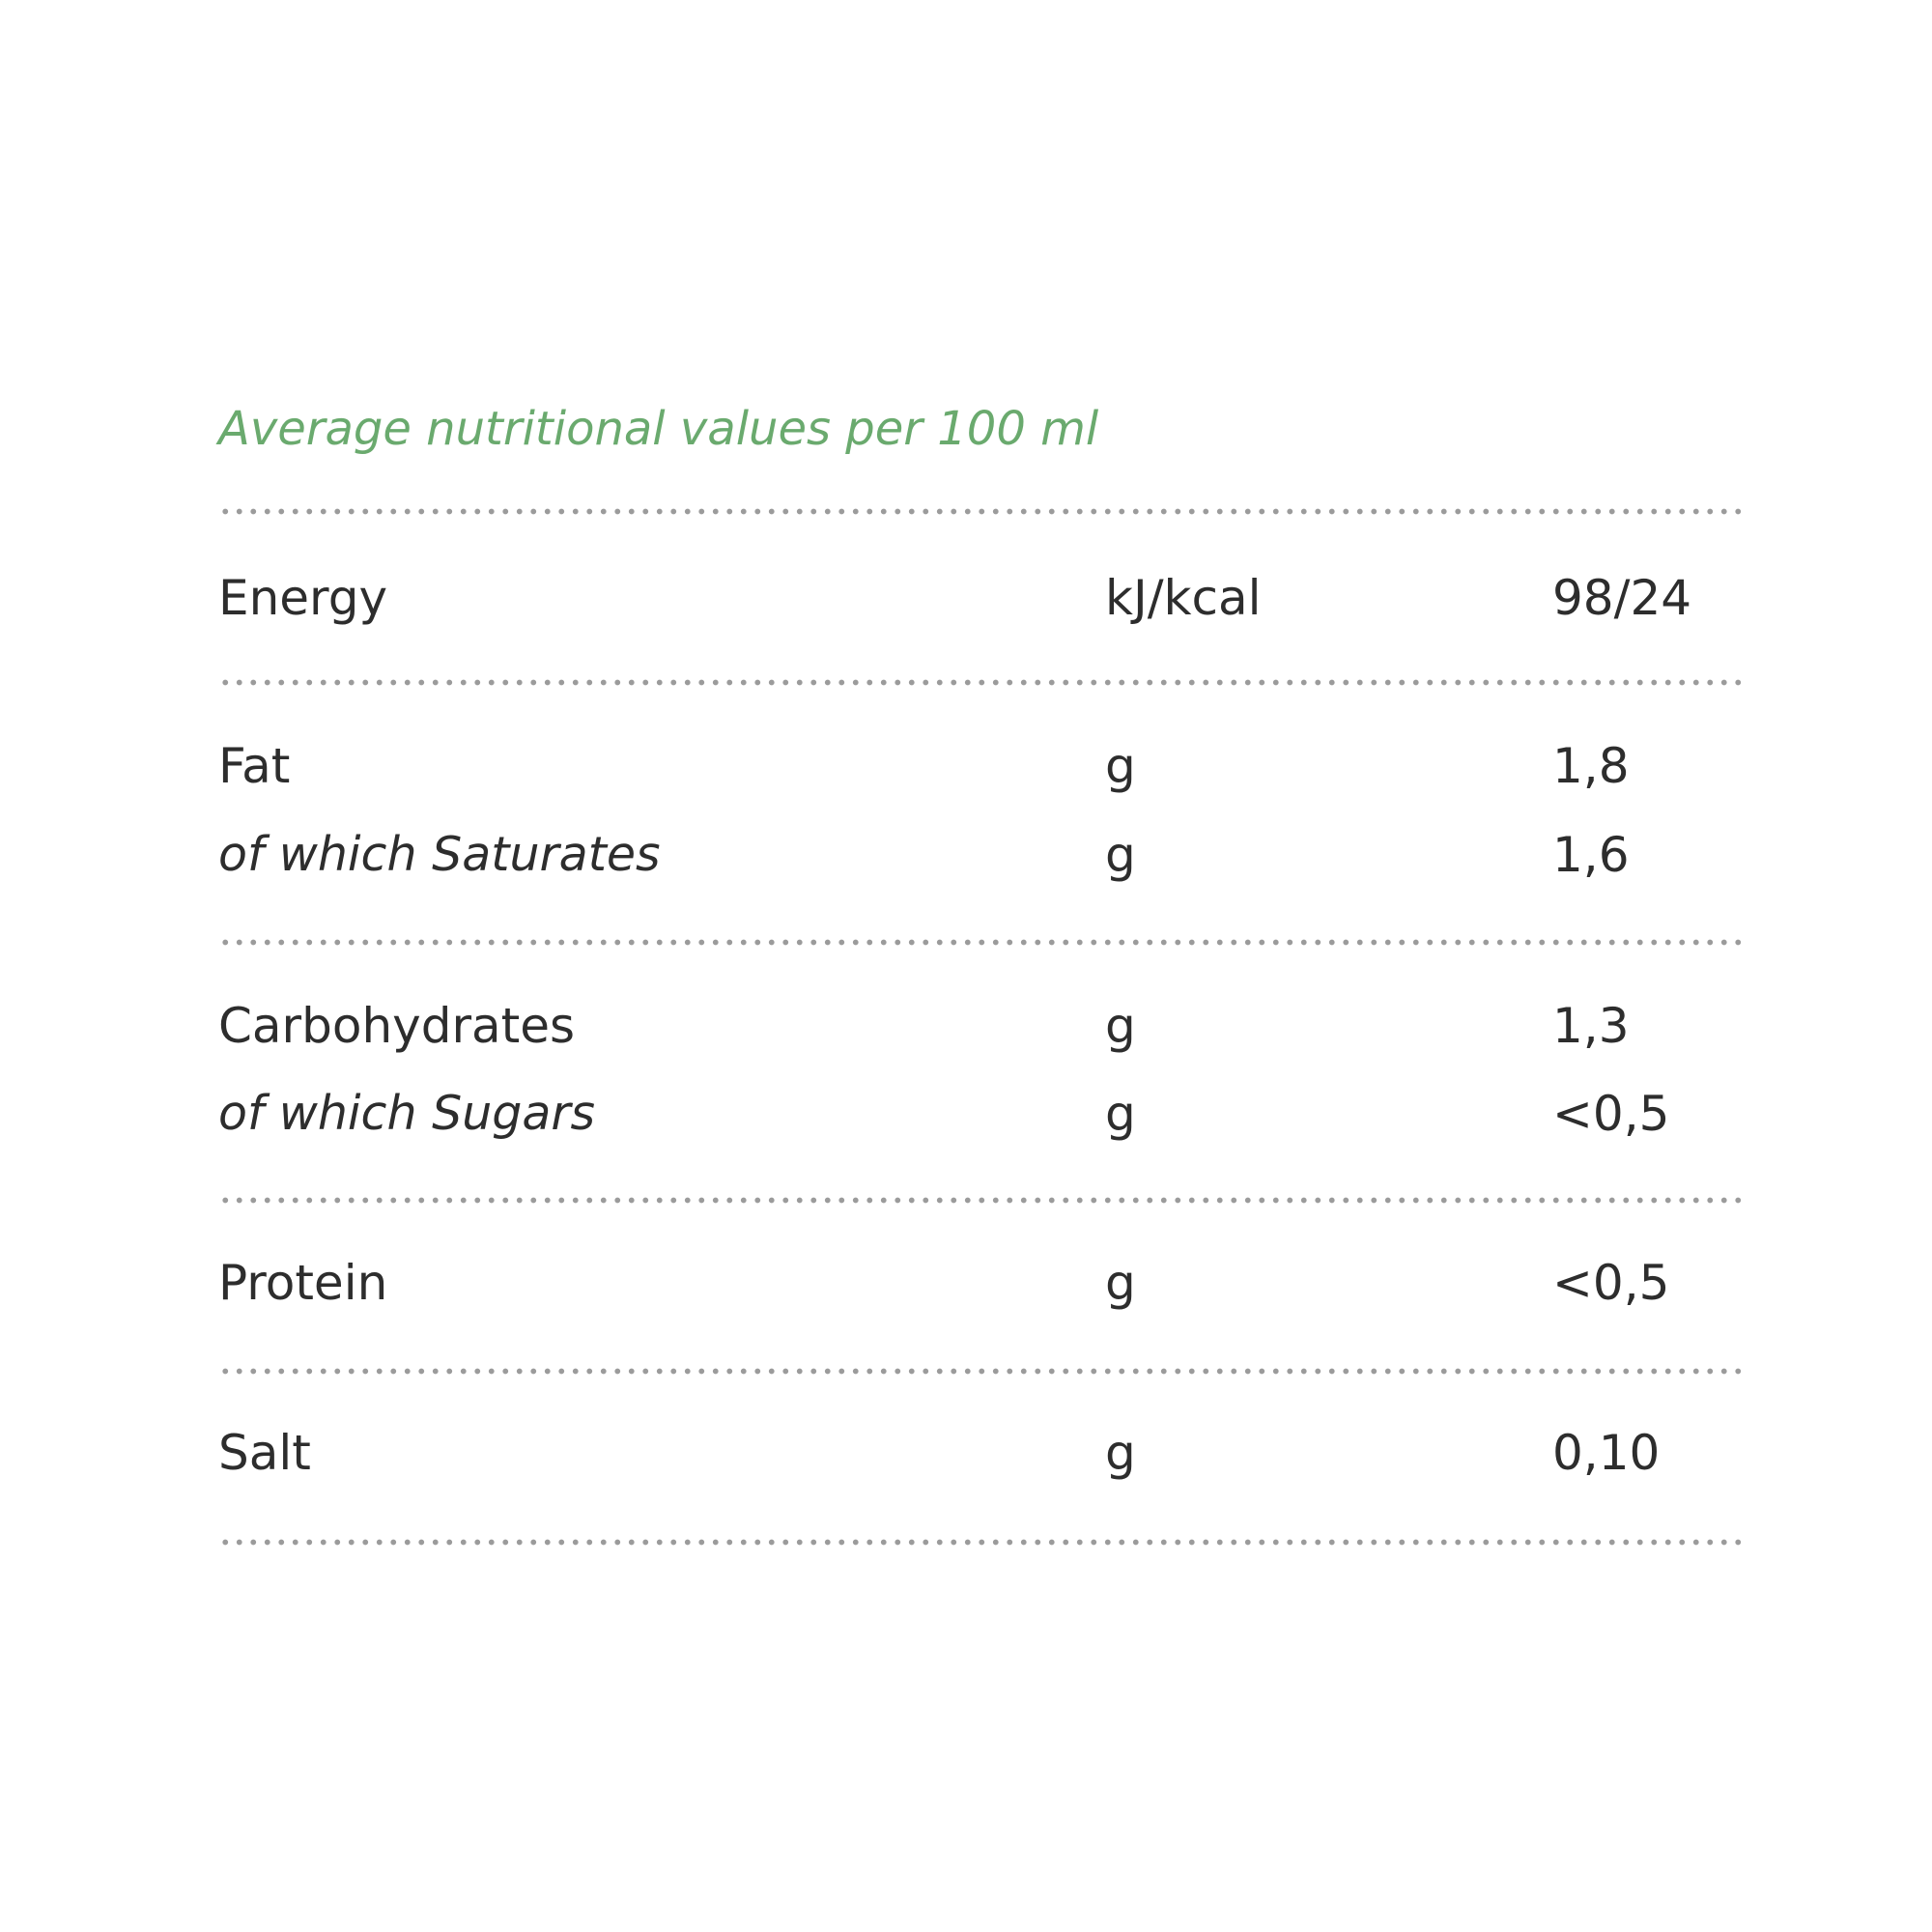 The height and width of the screenshot is (1932, 1932). Describe the element at coordinates (658, 429) in the screenshot. I see `nutrition-heading: Average nutritional values per 100 ml` at that location.